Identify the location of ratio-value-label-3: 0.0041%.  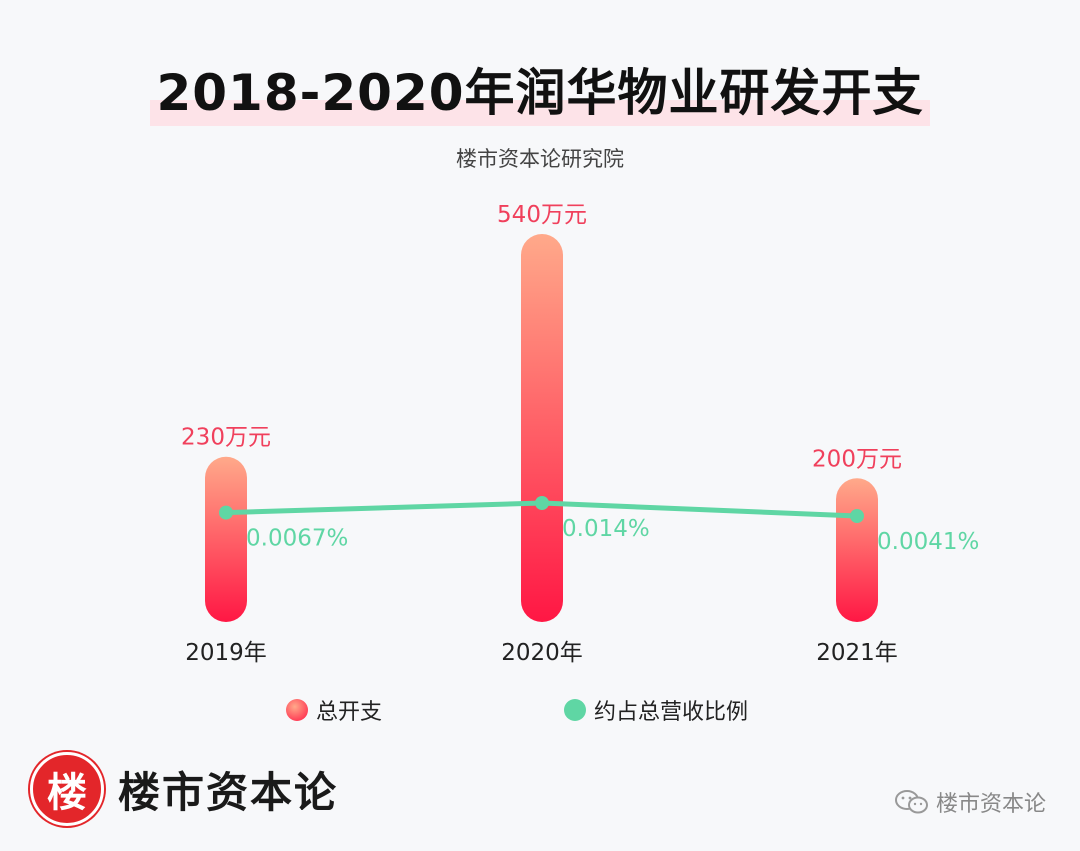
(928, 542).